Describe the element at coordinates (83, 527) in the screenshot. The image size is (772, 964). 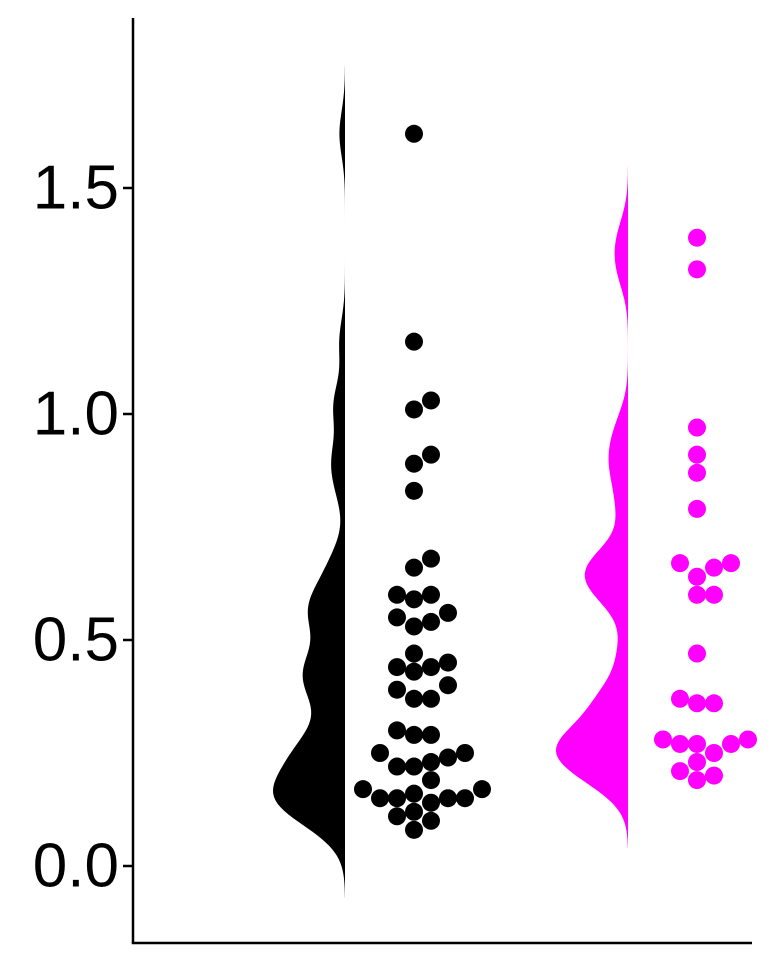
I see `y-ticks: 0.0 0.5 1.0 1.5` at that location.